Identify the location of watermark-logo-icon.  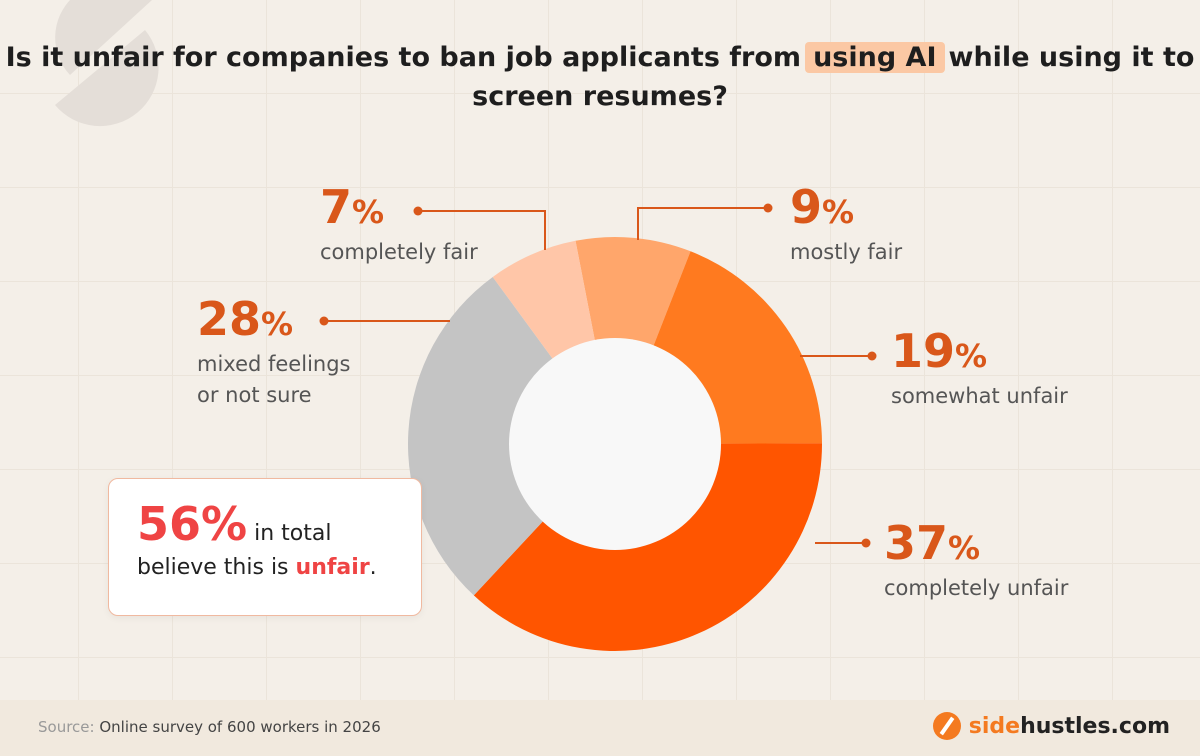
(107, 63).